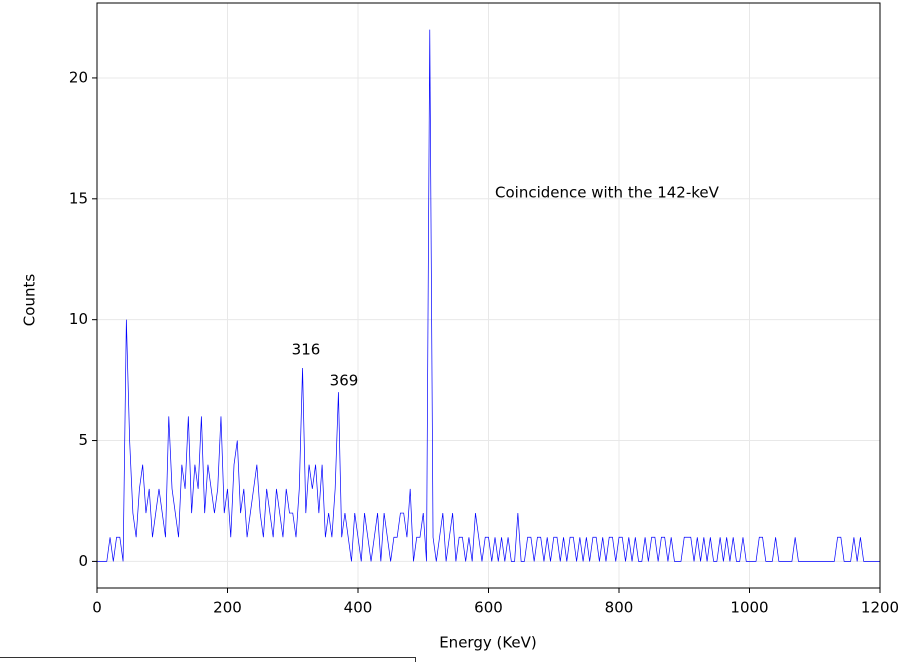  I want to click on y-tick-label: 0, so click(83, 561).